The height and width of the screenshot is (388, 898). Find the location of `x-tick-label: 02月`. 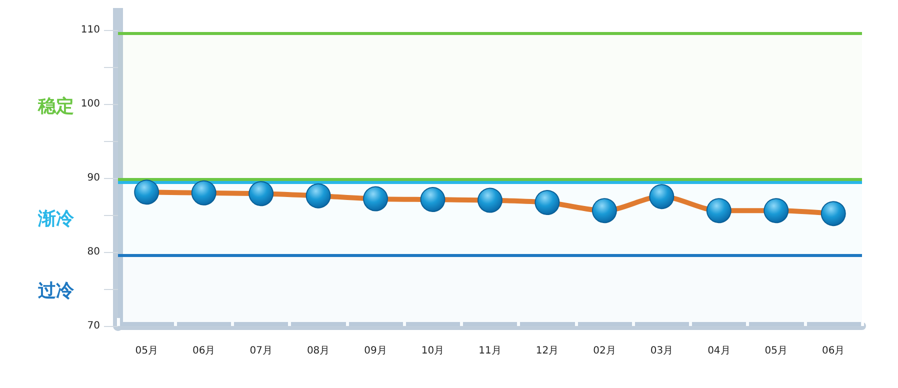

x-tick-label: 02月 is located at coordinates (604, 351).